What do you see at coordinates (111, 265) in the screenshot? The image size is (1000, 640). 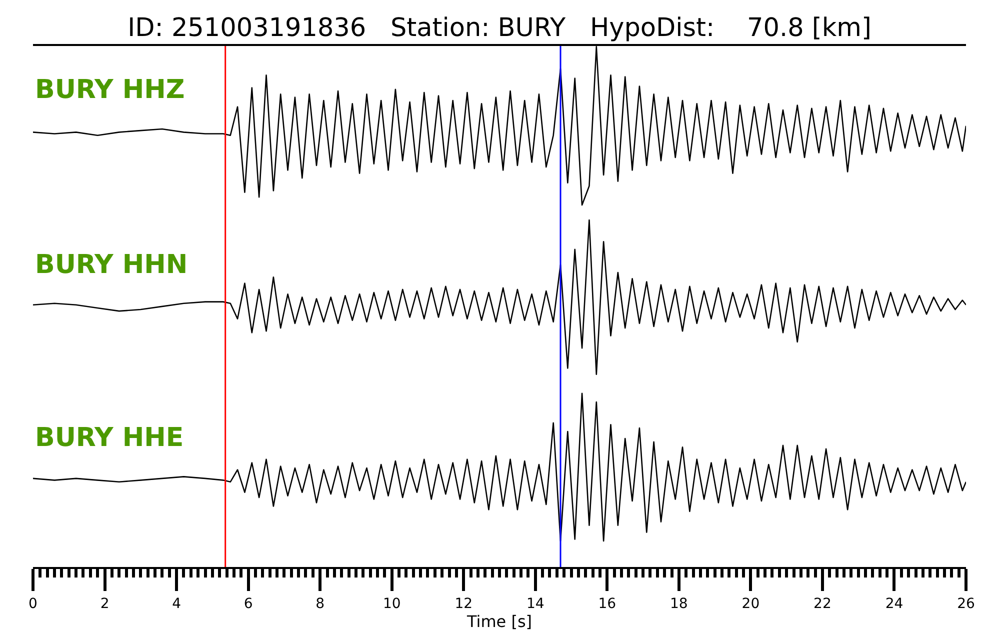 I see `series-label: BURY HHN` at bounding box center [111, 265].